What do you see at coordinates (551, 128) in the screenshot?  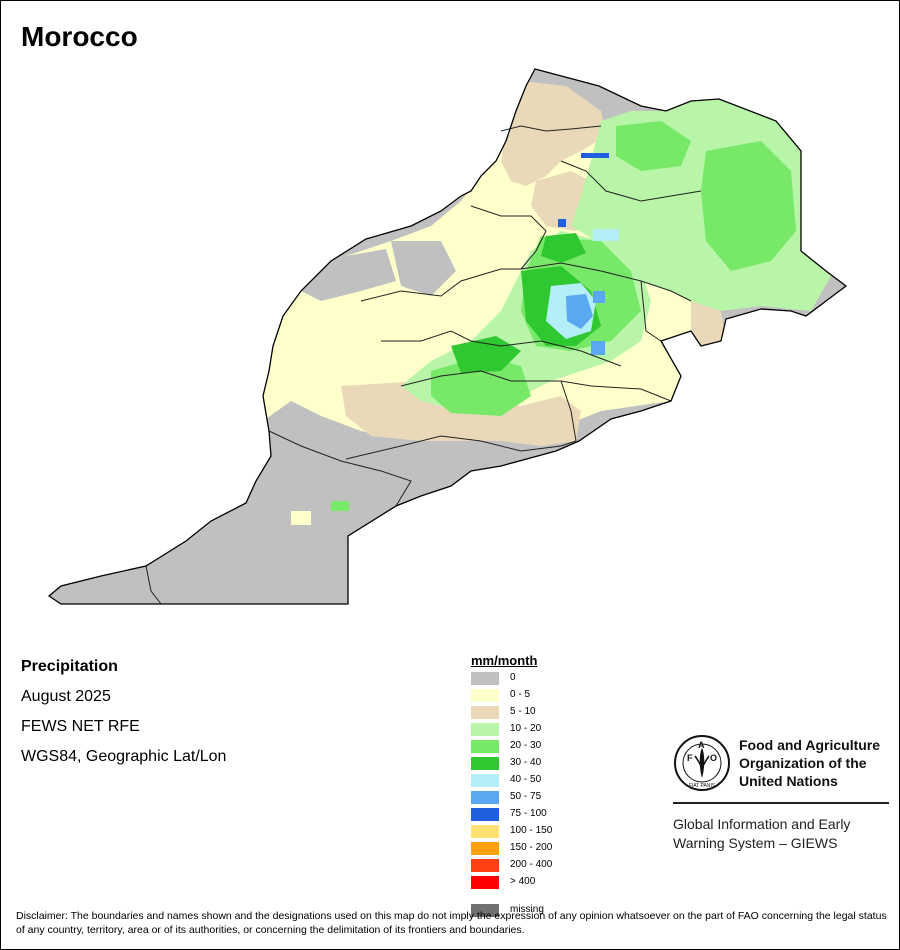 I see `boundary-tangier` at bounding box center [551, 128].